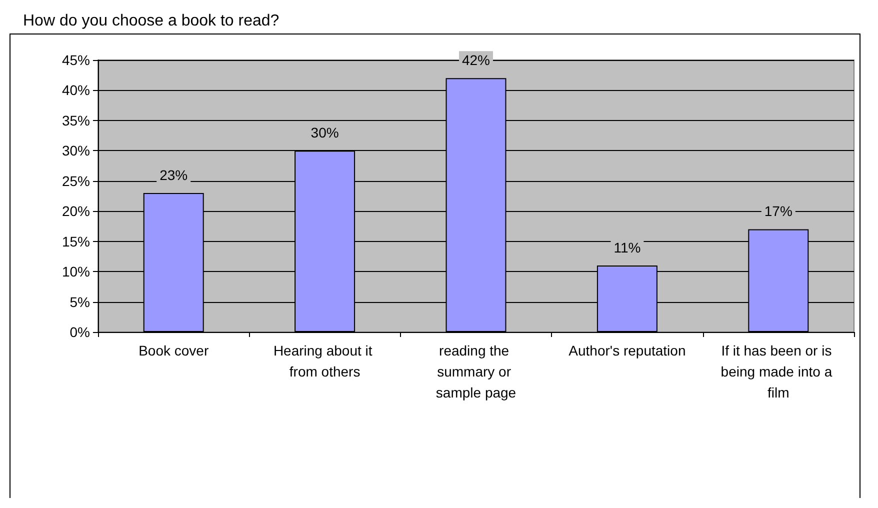 Image resolution: width=878 pixels, height=508 pixels. I want to click on x-tick-label: Hearing about it from others, so click(324, 361).